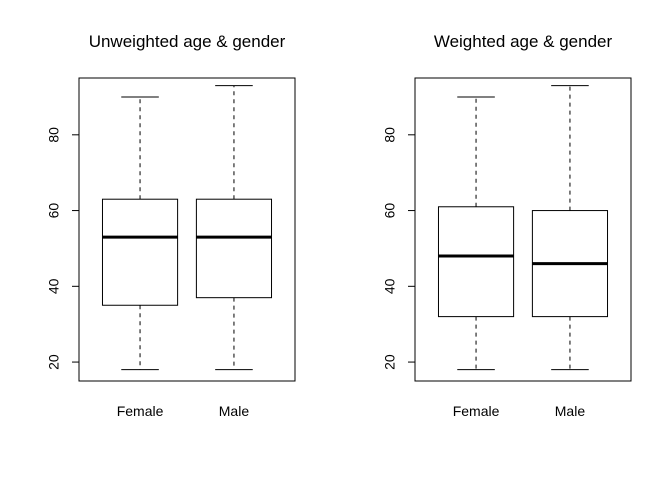 The height and width of the screenshot is (480, 672). I want to click on chart-title: Unweighted age & gender, so click(187, 41).